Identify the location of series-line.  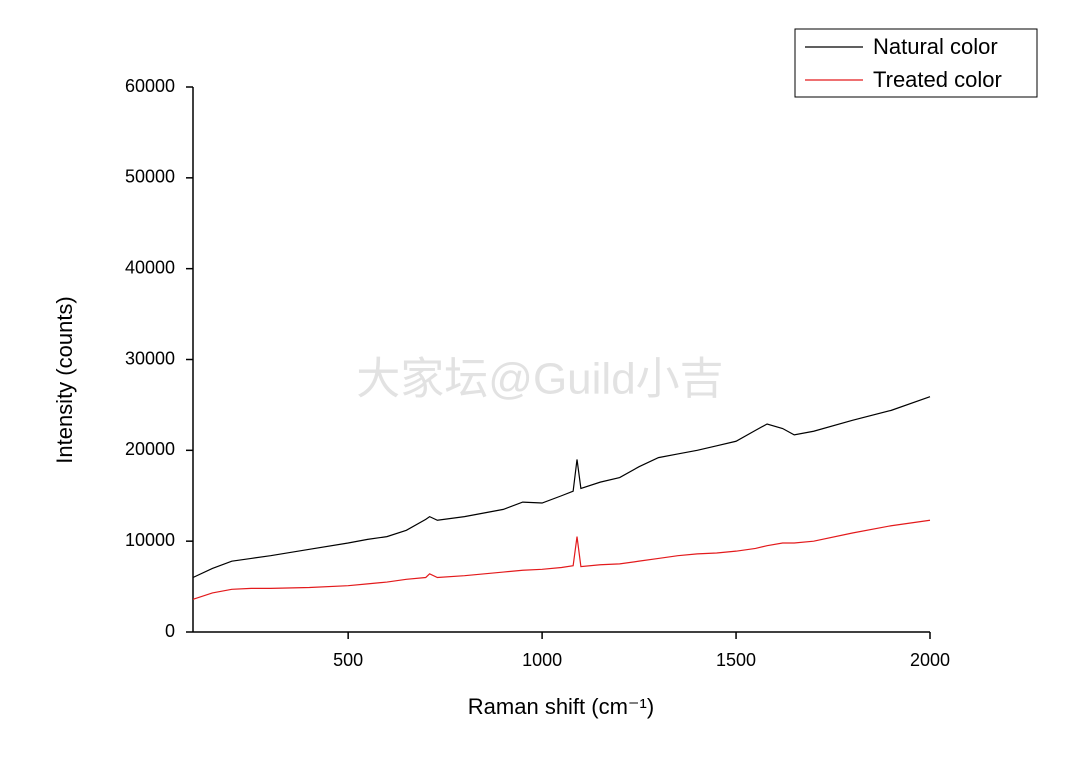
(561, 559).